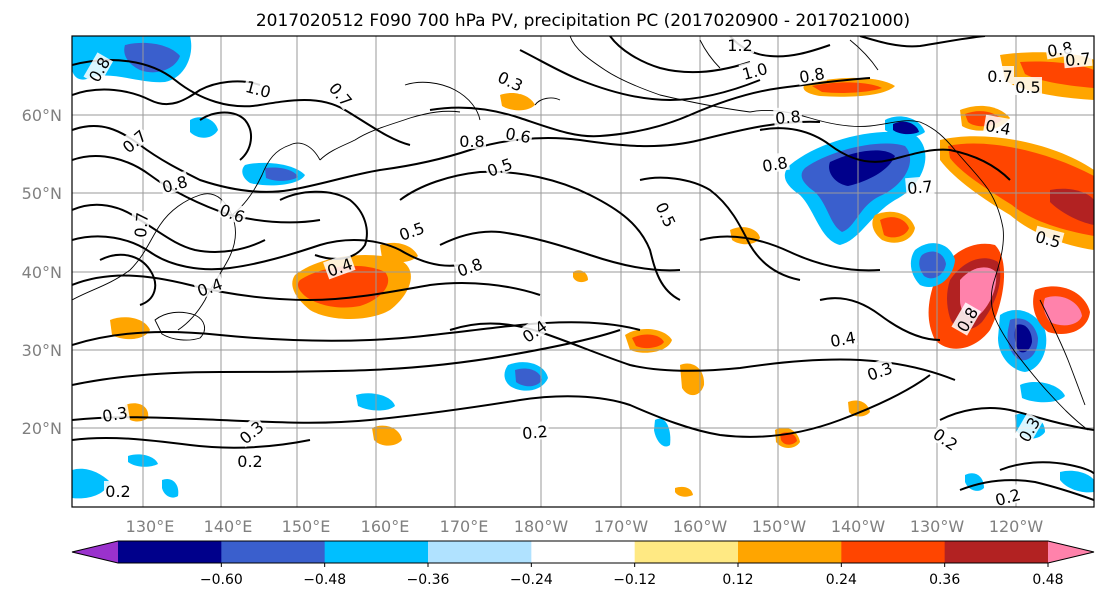  What do you see at coordinates (42, 350) in the screenshot?
I see `latitude-tick-label: 30°N` at bounding box center [42, 350].